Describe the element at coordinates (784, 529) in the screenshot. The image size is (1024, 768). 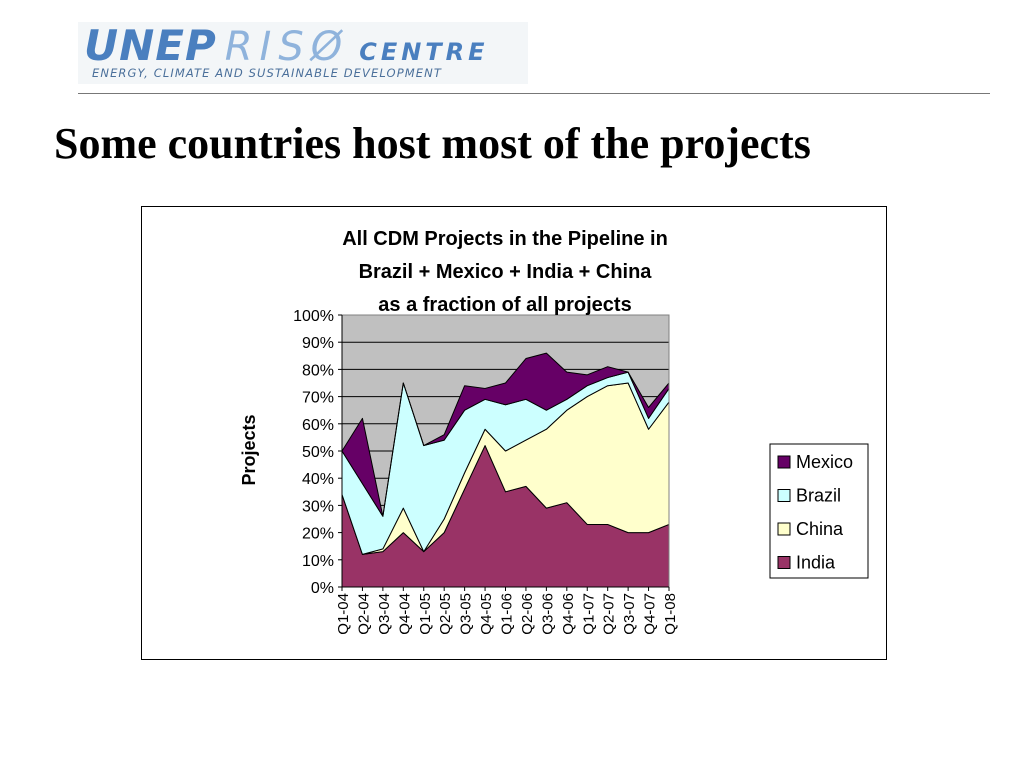
I see `legend-swatch-china` at that location.